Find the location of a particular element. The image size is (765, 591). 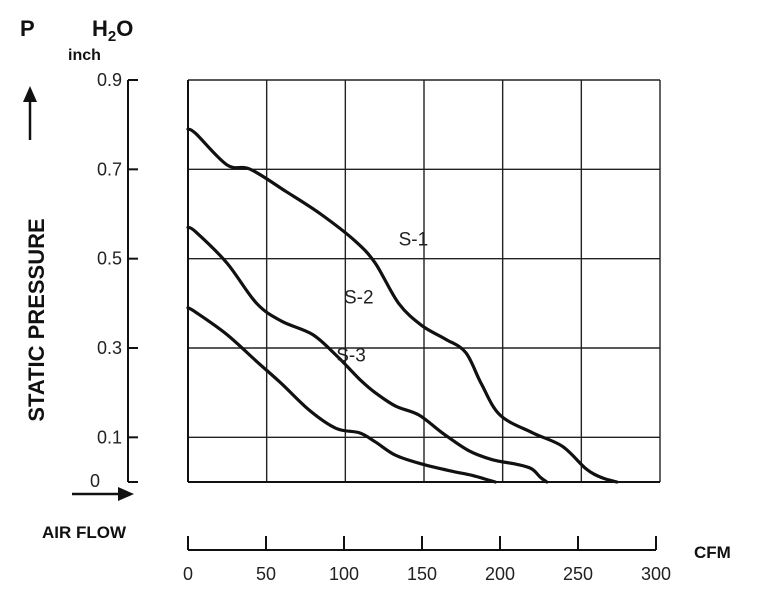

x-tick-label: 200 is located at coordinates (500, 574).